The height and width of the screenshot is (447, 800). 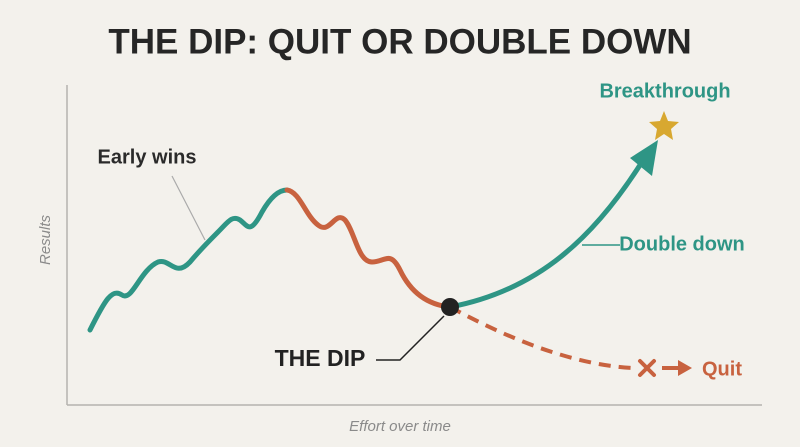 I want to click on double-down-curve, so click(x=545, y=236).